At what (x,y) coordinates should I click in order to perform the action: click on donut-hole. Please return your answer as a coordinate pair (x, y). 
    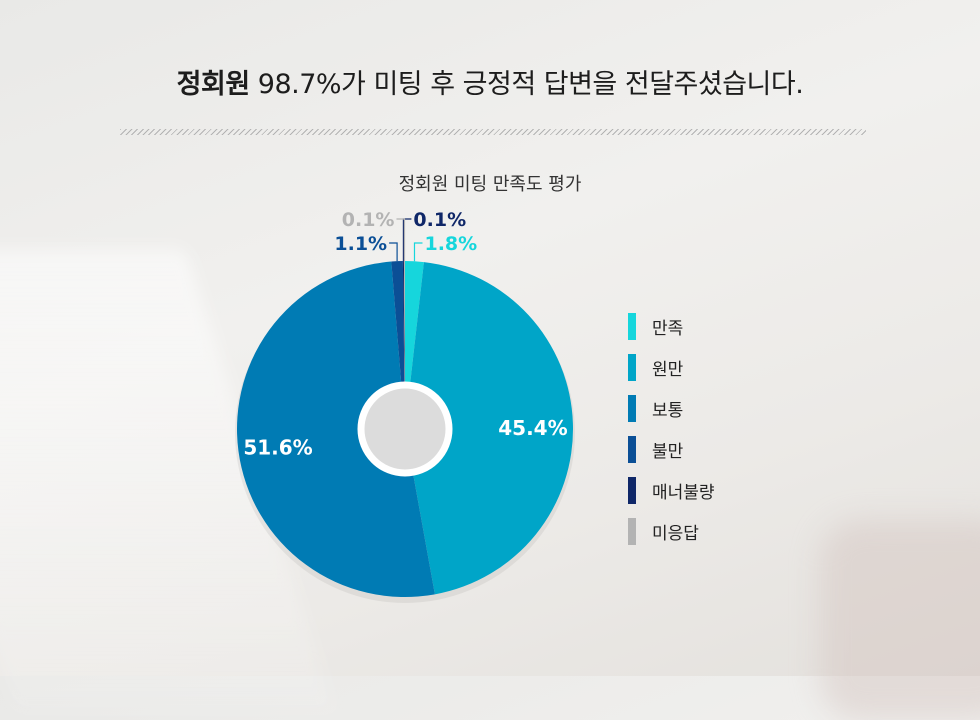
    Looking at the image, I should click on (405, 429).